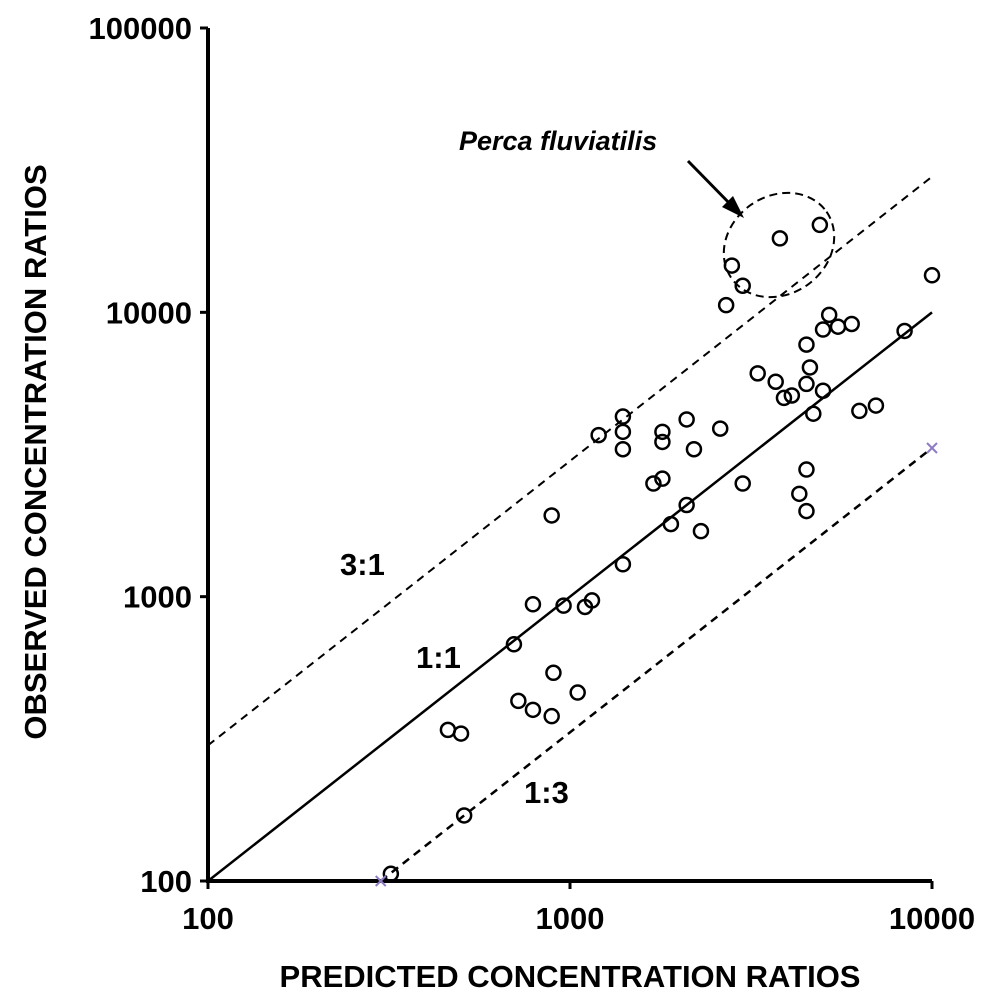 This screenshot has height=1001, width=987. Describe the element at coordinates (166, 881) in the screenshot. I see `y-tick-label: 100` at that location.